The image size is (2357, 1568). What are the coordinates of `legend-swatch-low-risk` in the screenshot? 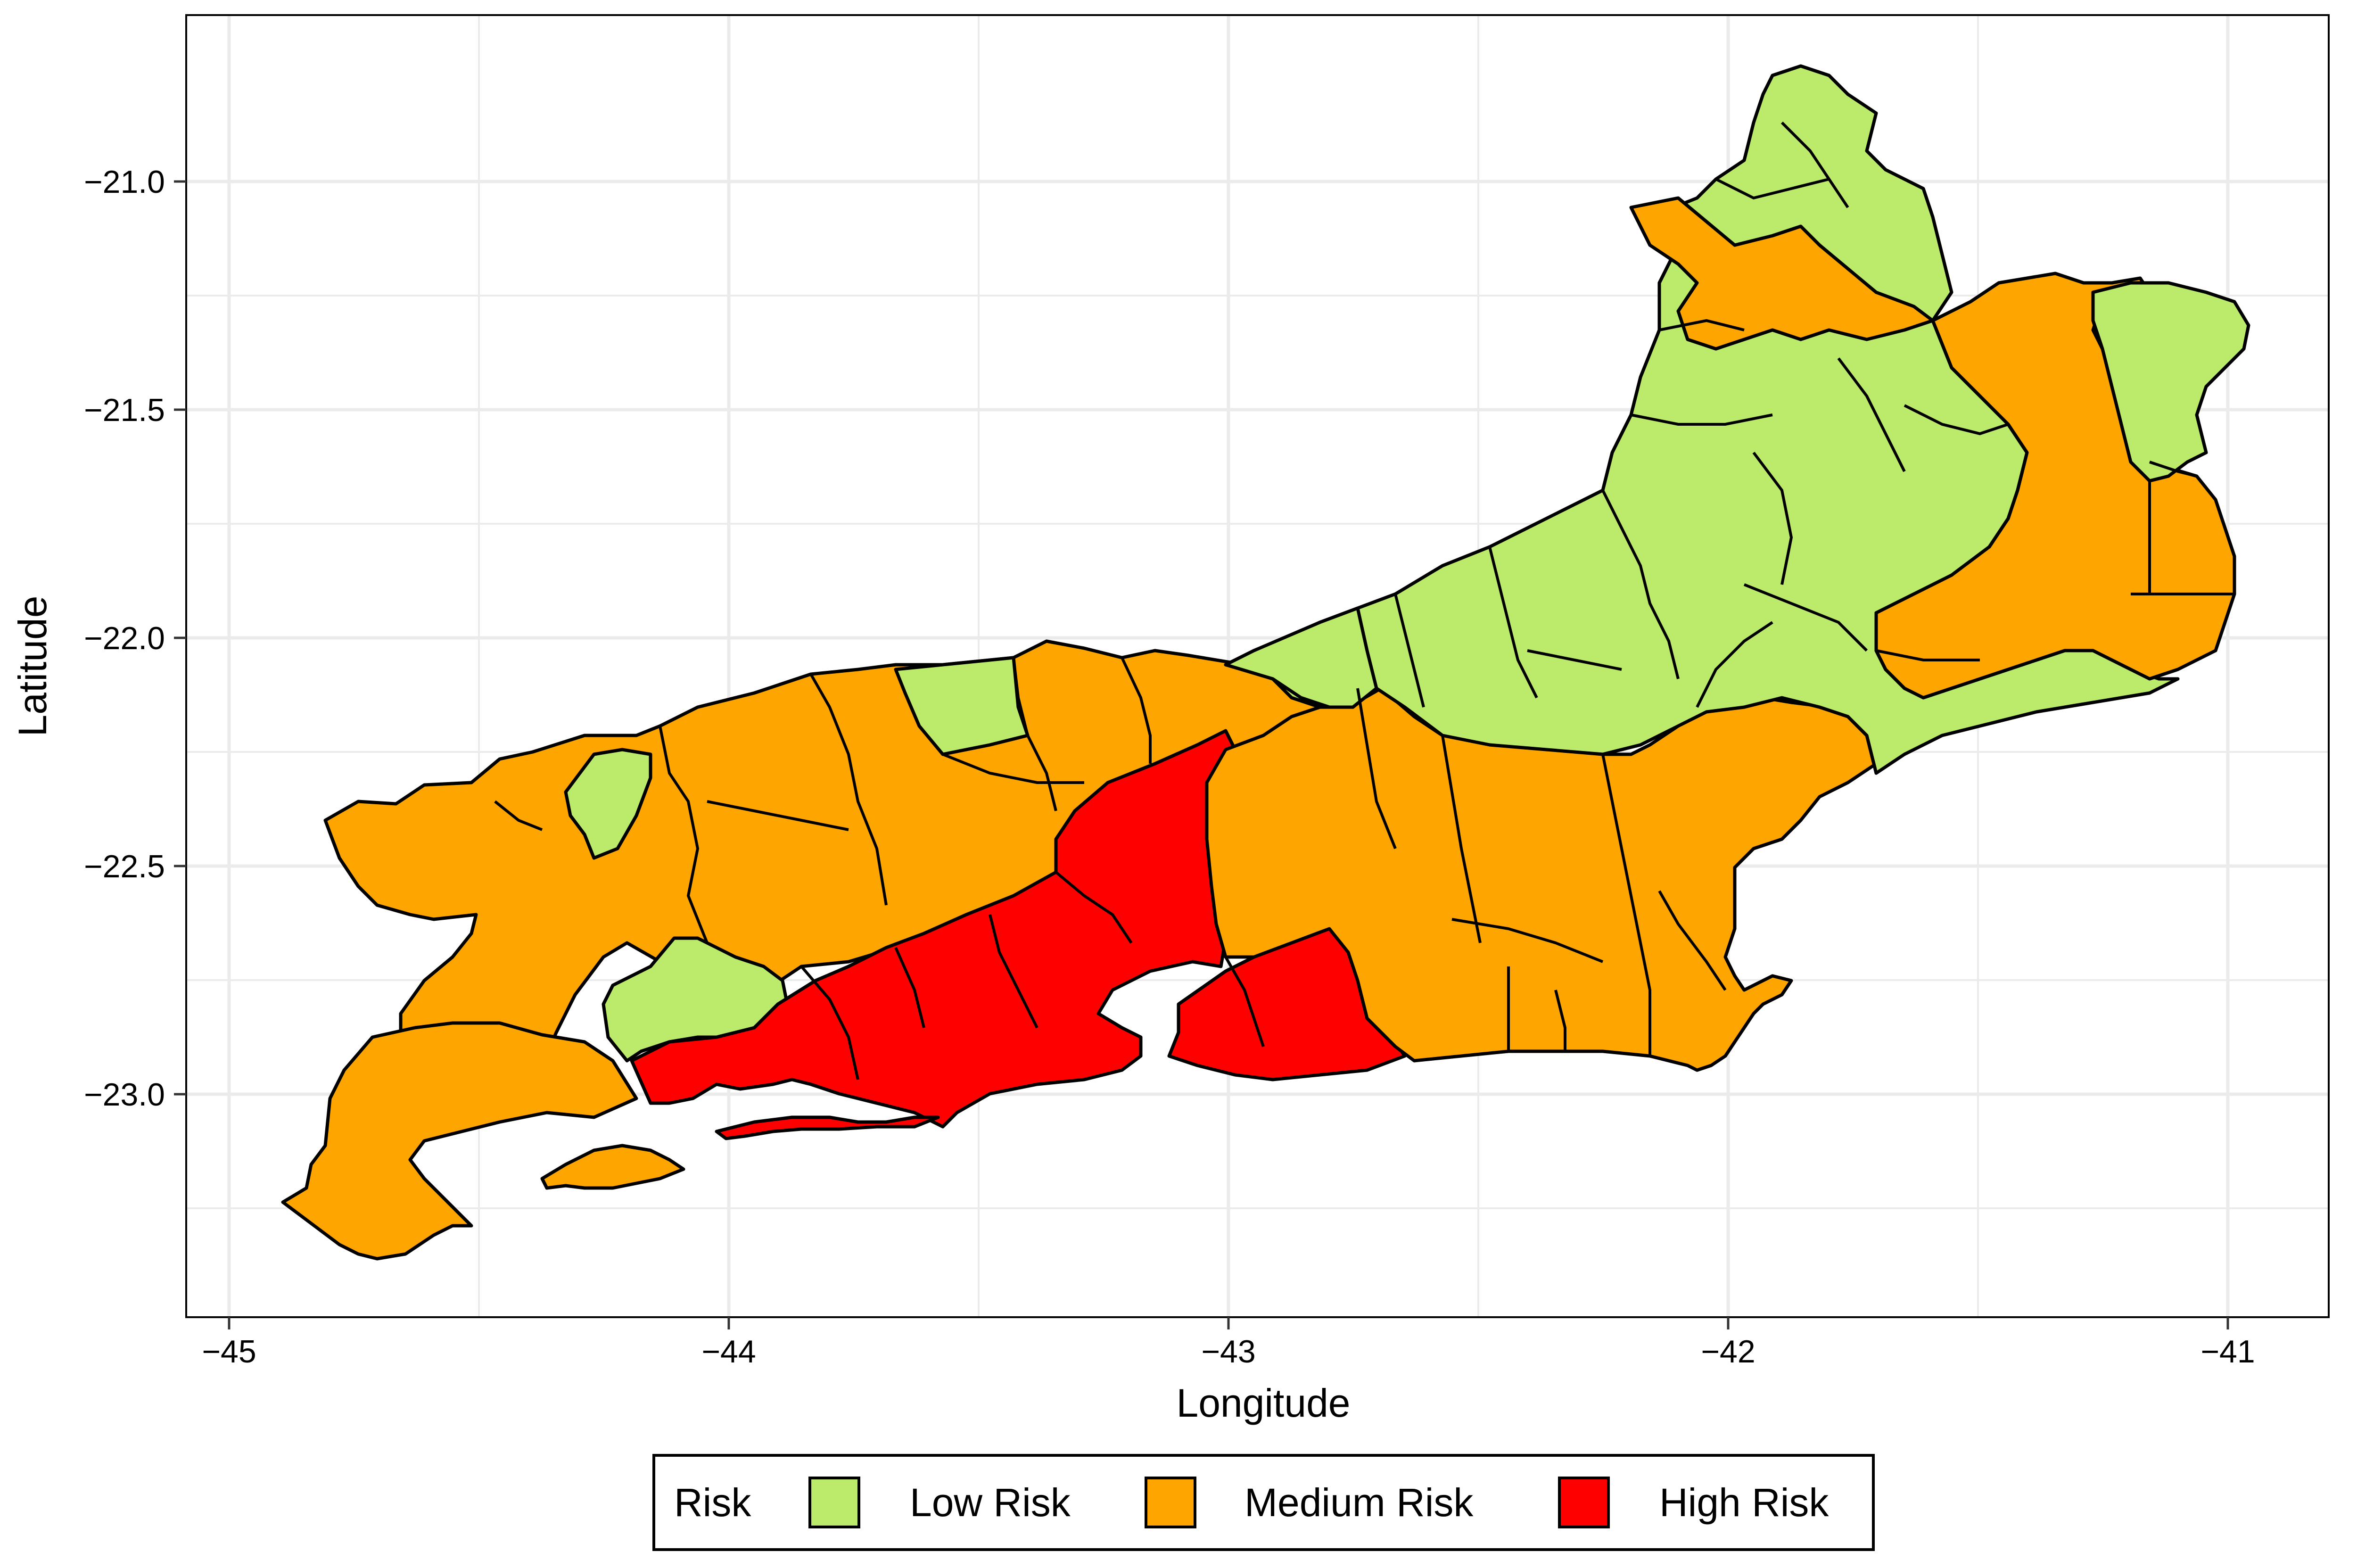 It's located at (834, 1503).